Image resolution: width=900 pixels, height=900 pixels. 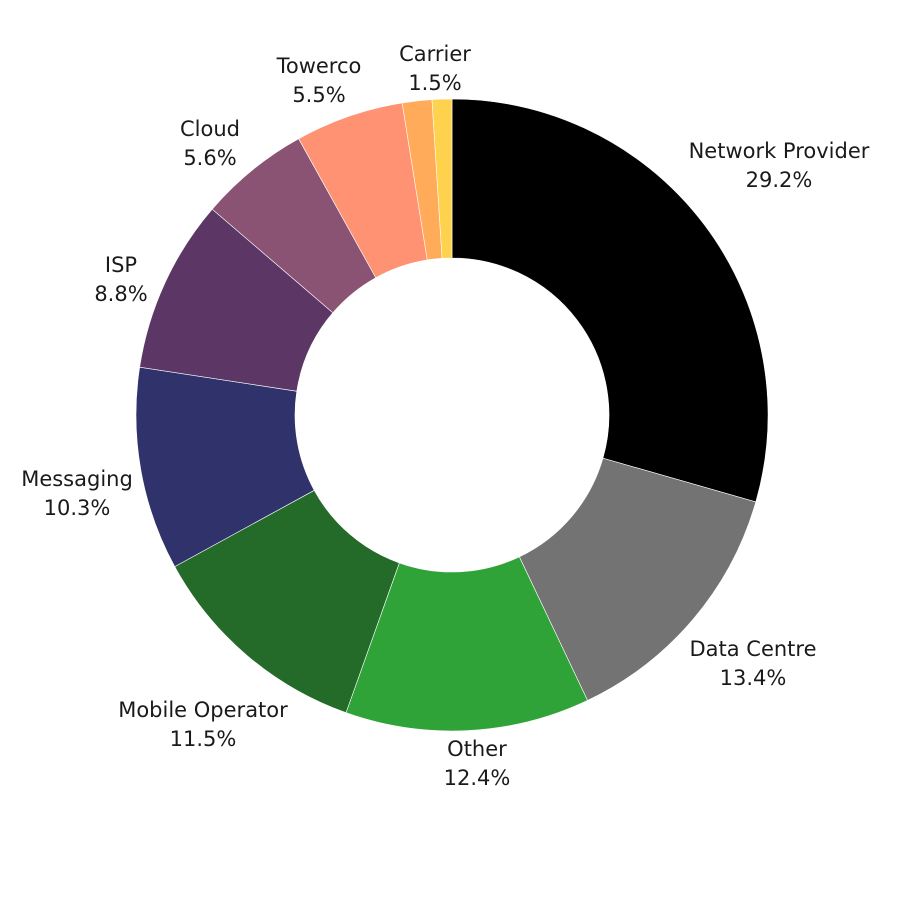 What do you see at coordinates (752, 649) in the screenshot?
I see `category-label-data-centre: Data Centre` at bounding box center [752, 649].